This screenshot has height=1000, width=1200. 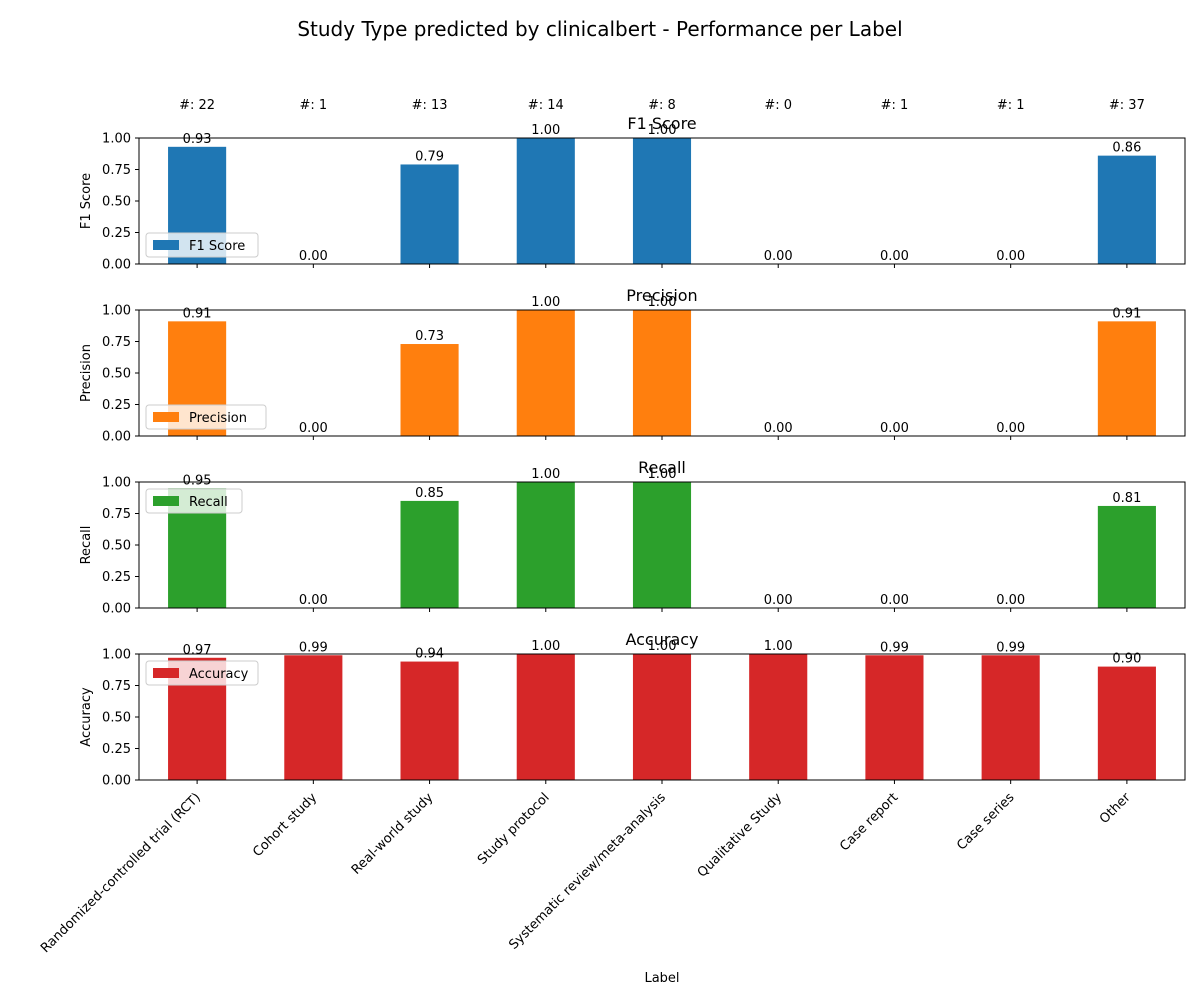 I want to click on legend: F1 Score, so click(x=202, y=245).